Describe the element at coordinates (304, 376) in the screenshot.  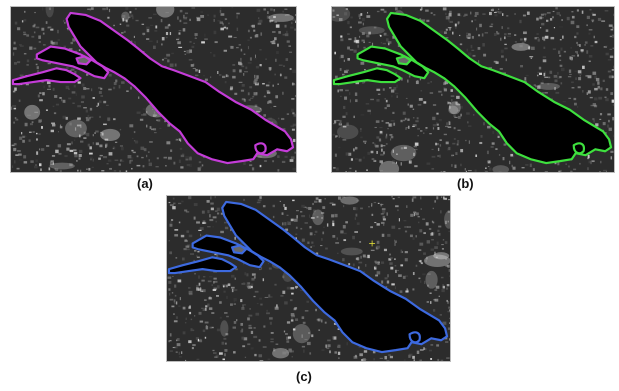
I see `caption-c: (c)` at that location.